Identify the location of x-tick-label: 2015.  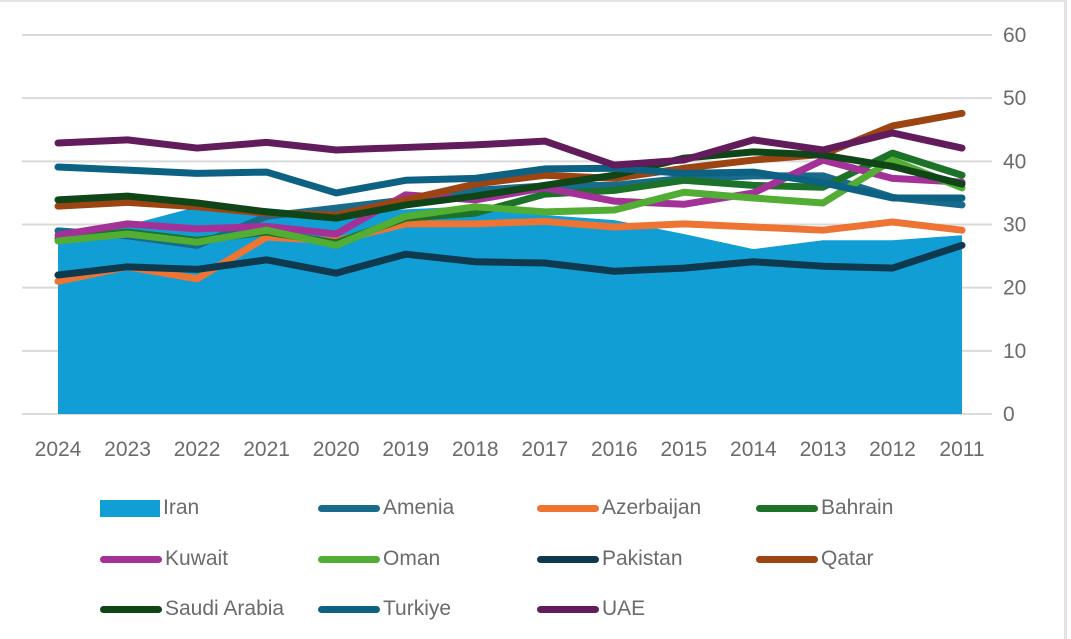
(683, 449).